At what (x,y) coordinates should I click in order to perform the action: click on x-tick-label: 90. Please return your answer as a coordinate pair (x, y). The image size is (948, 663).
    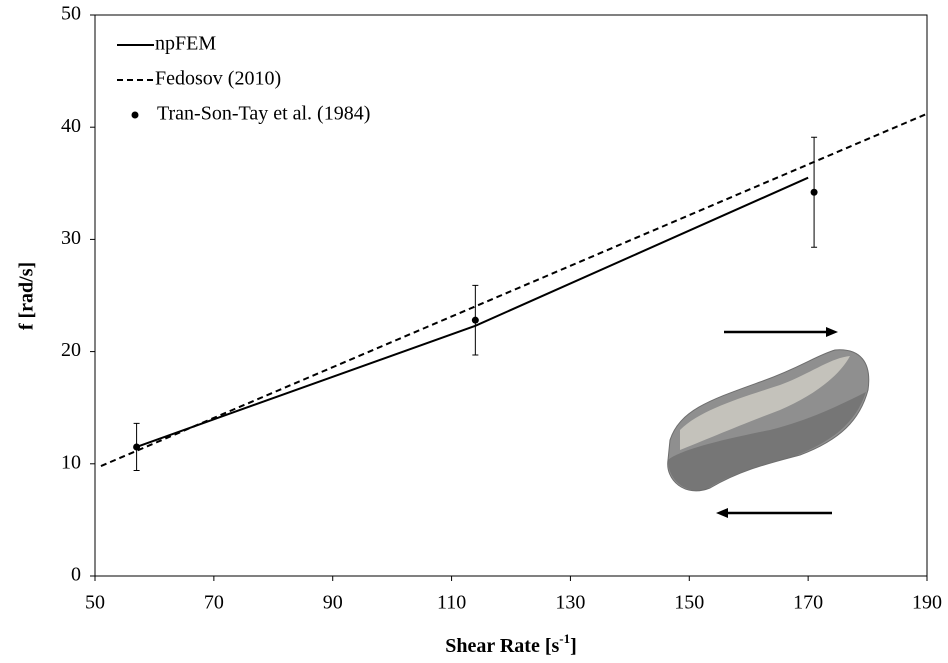
    Looking at the image, I should click on (333, 603).